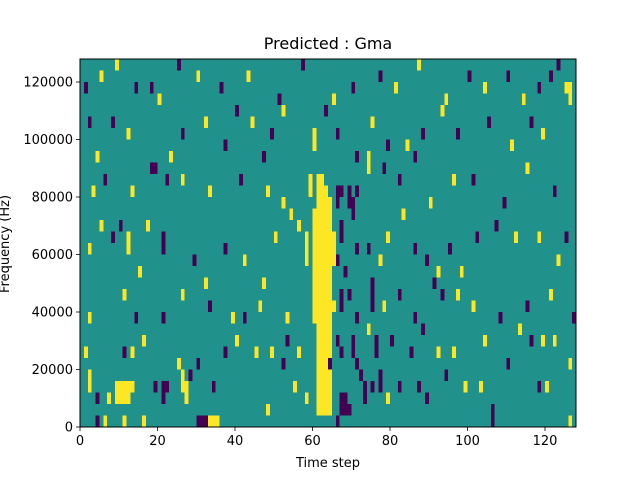 The height and width of the screenshot is (480, 640). I want to click on y-tick-label: 60000, so click(52, 255).